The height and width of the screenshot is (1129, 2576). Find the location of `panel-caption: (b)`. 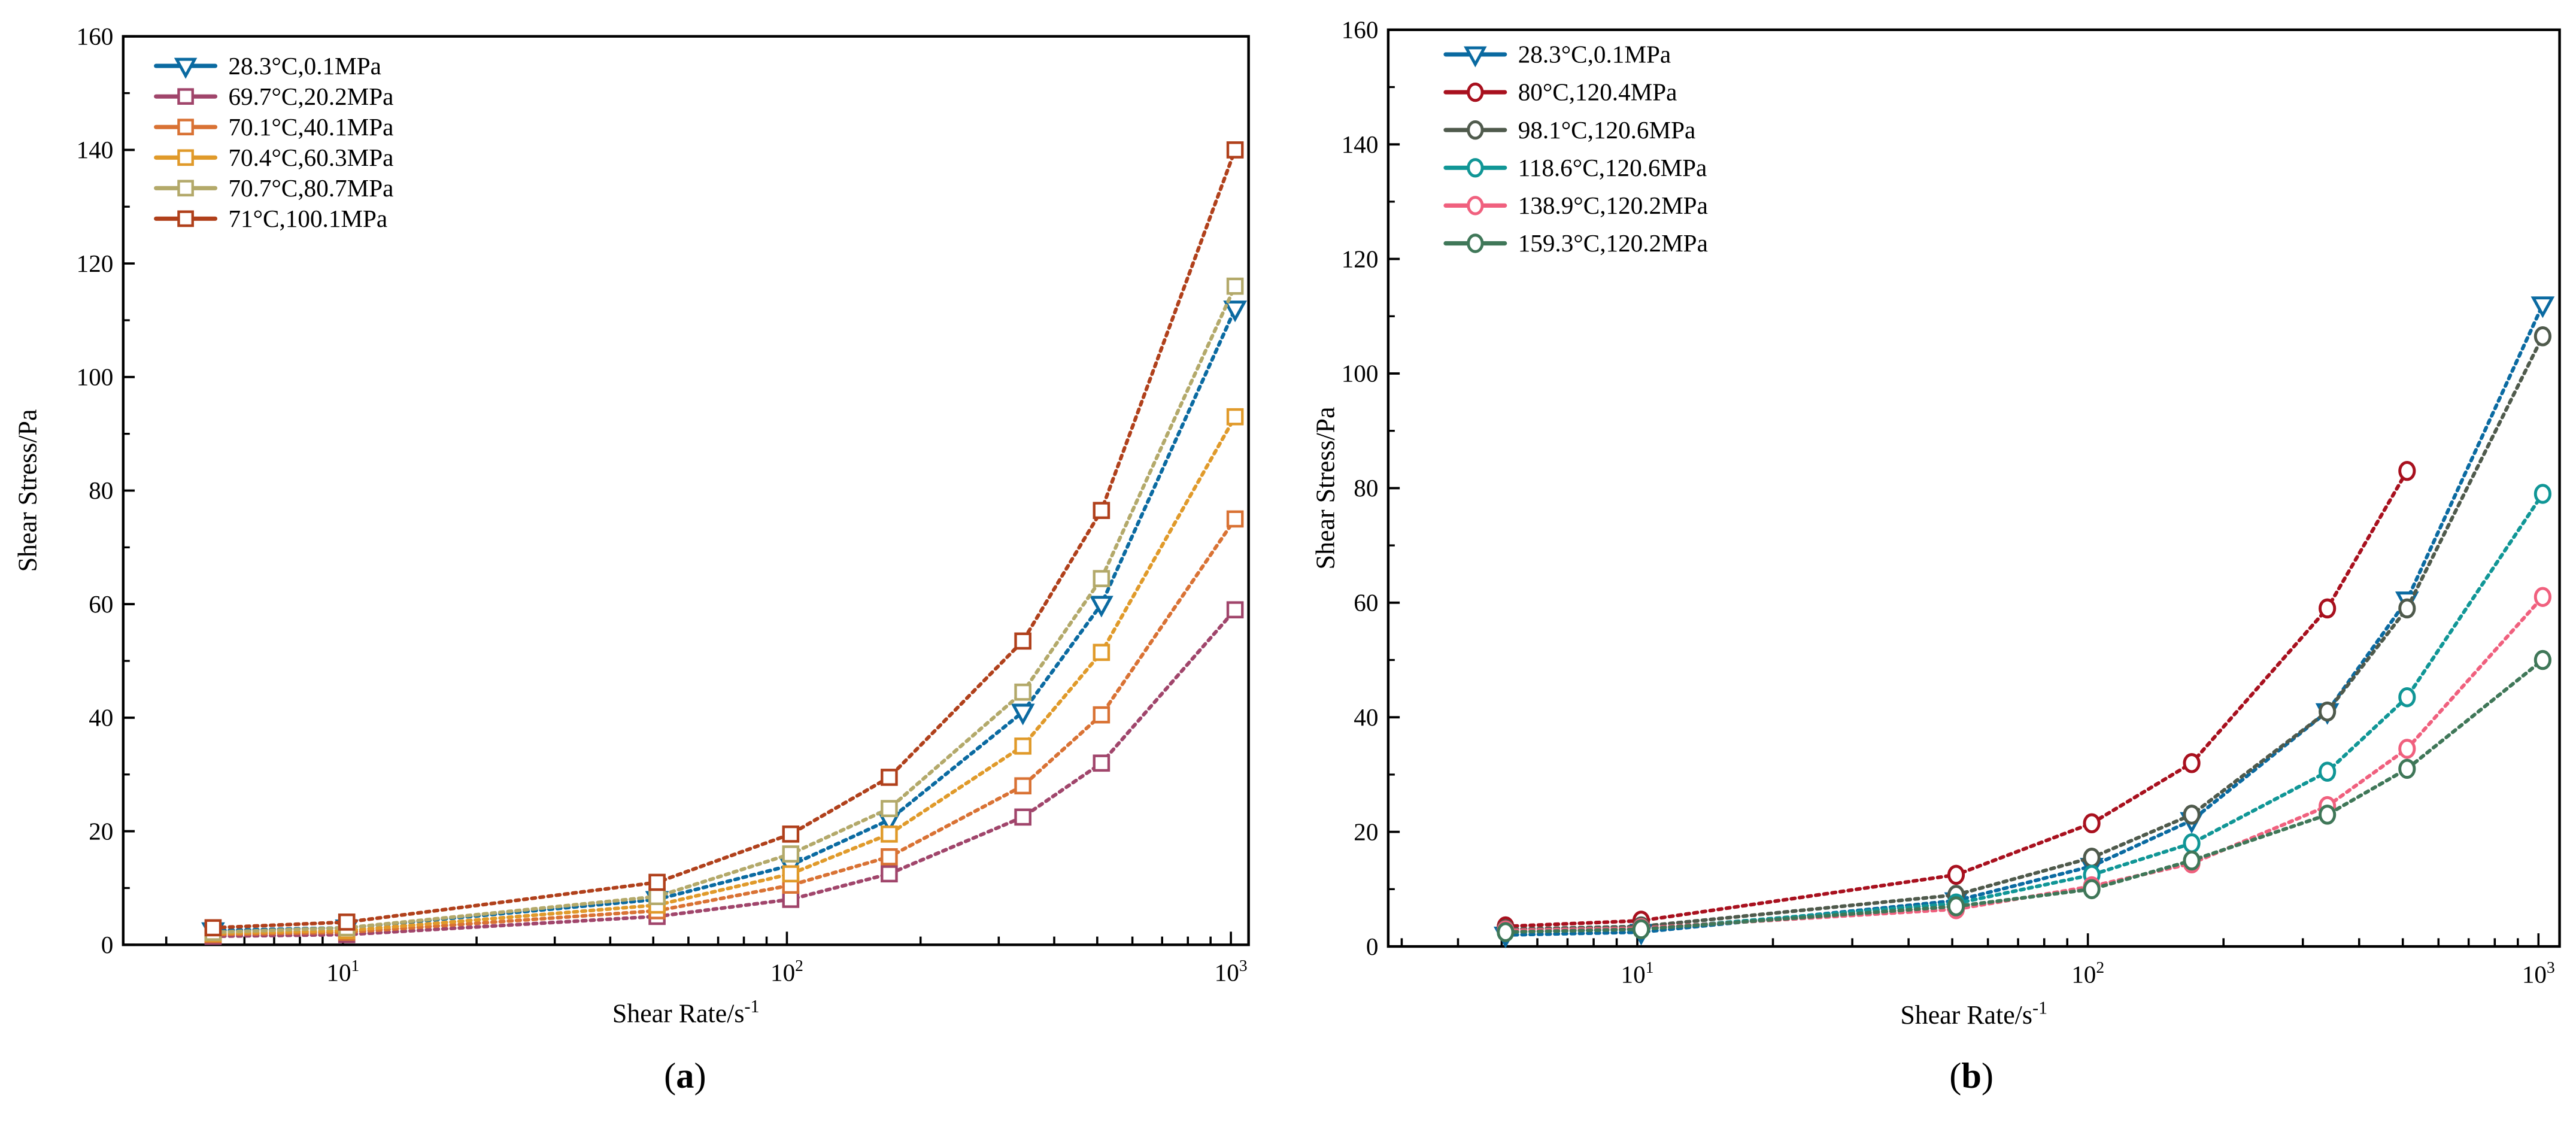

panel-caption: (b) is located at coordinates (1972, 1076).